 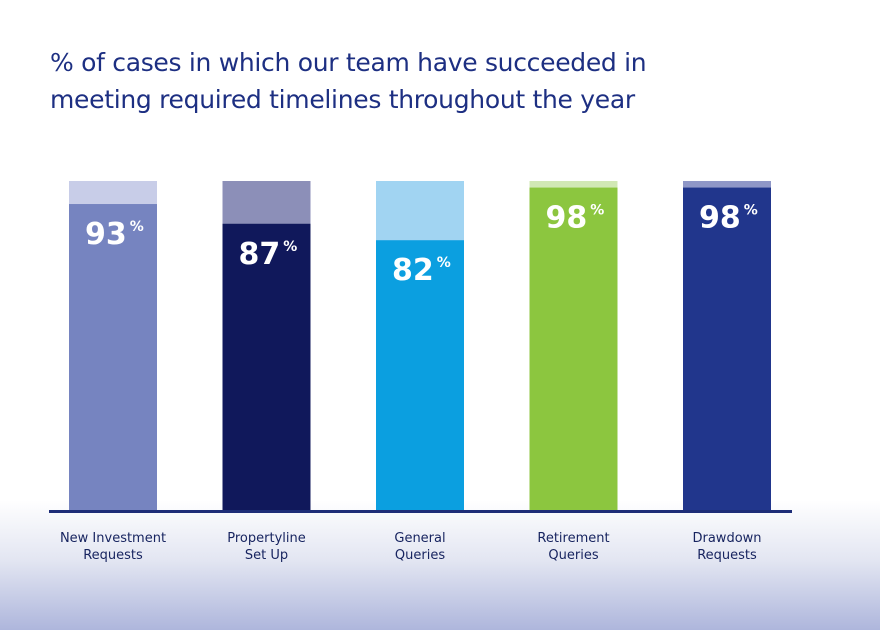 What do you see at coordinates (113, 547) in the screenshot?
I see `category-label: New Investment Requests` at bounding box center [113, 547].